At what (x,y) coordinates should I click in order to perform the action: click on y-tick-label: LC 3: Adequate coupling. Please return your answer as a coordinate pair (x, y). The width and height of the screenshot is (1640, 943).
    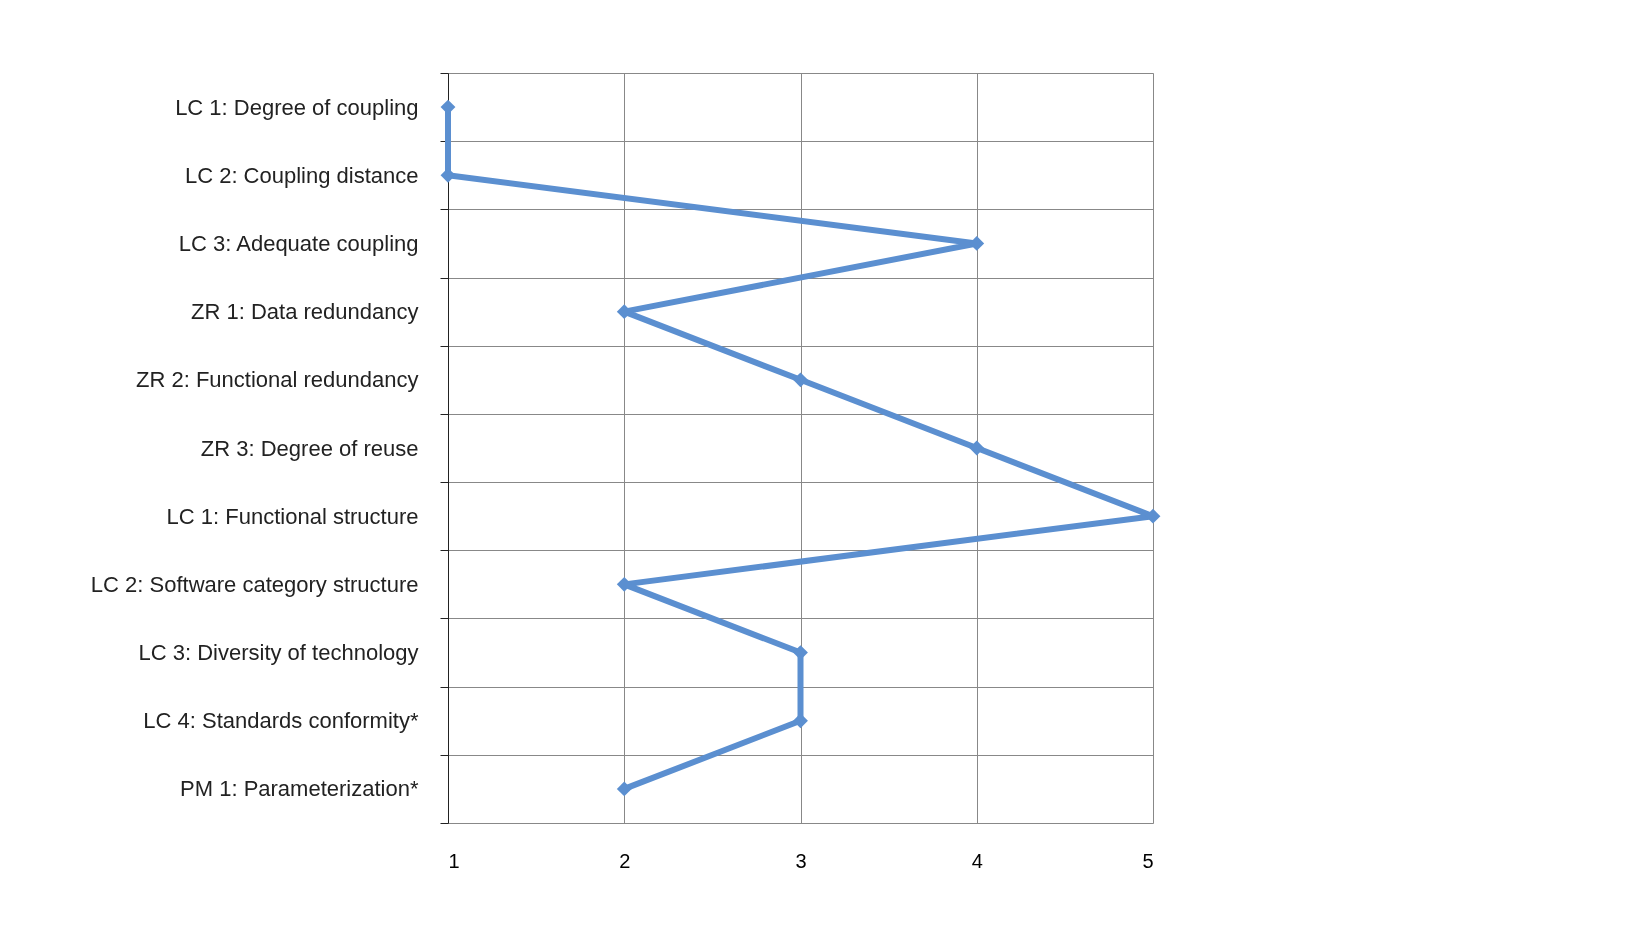
    Looking at the image, I should click on (298, 243).